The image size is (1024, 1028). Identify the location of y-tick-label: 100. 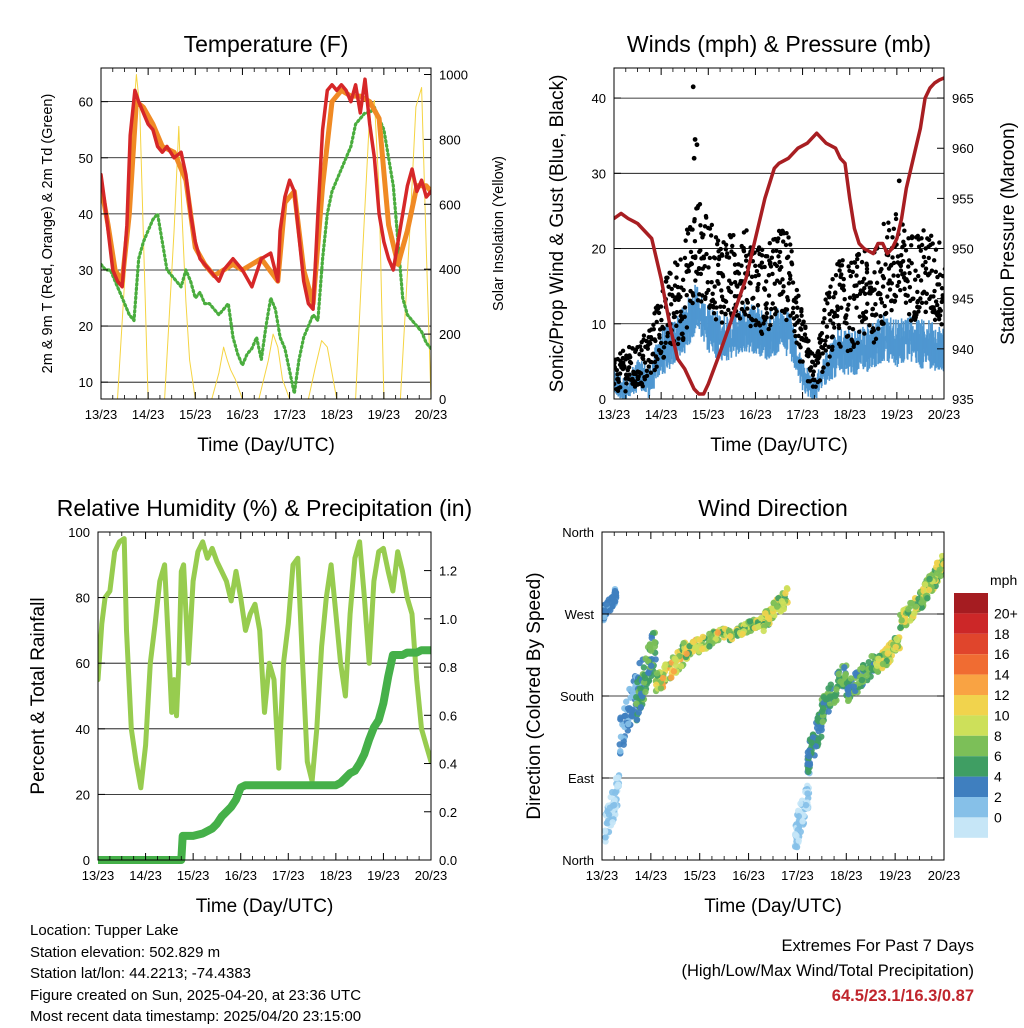
(79, 532).